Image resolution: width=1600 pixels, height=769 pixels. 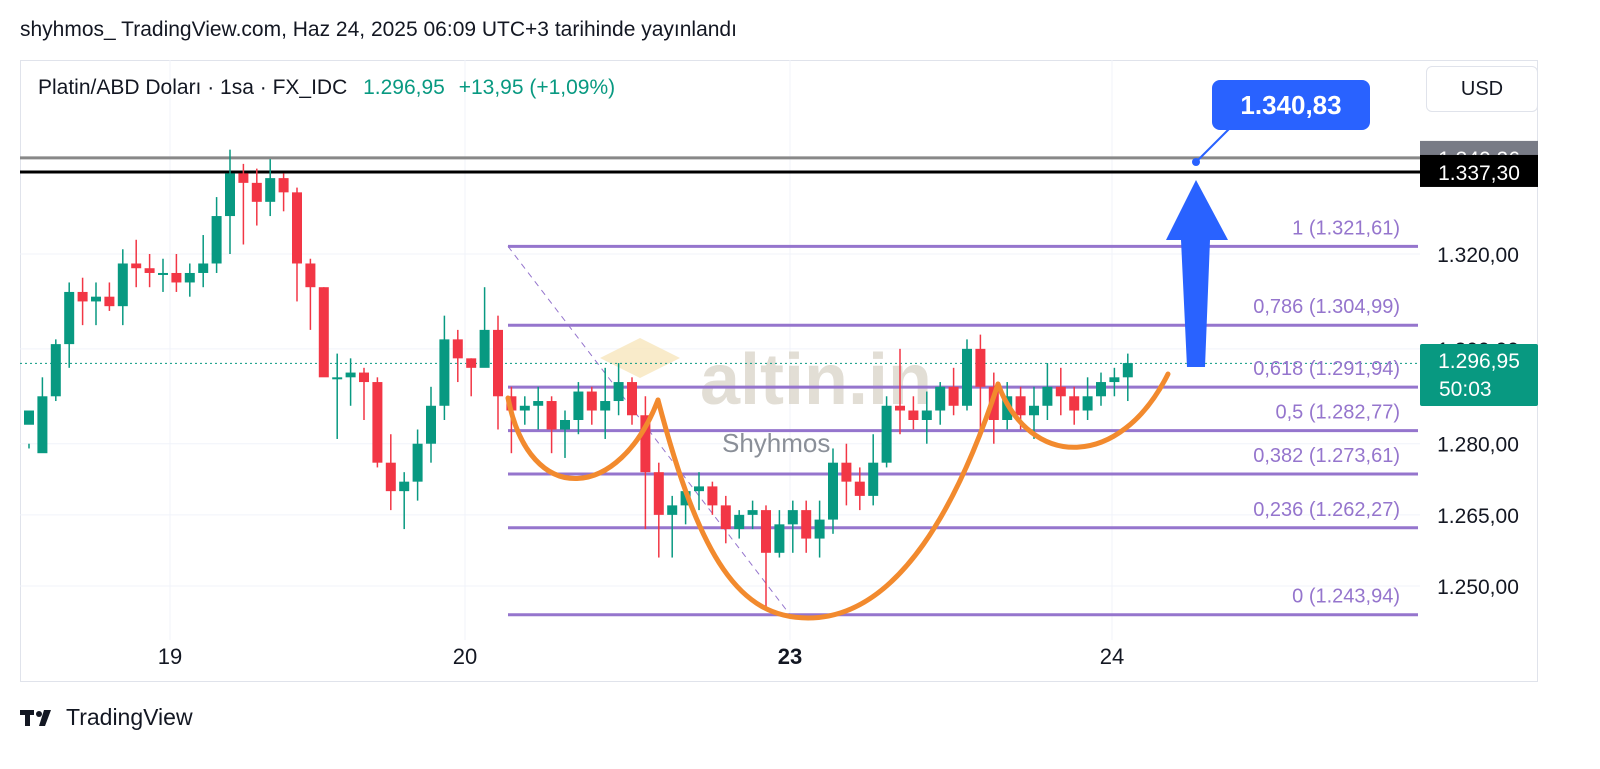 I want to click on price-tag-label: 1.337,30, so click(x=1479, y=173).